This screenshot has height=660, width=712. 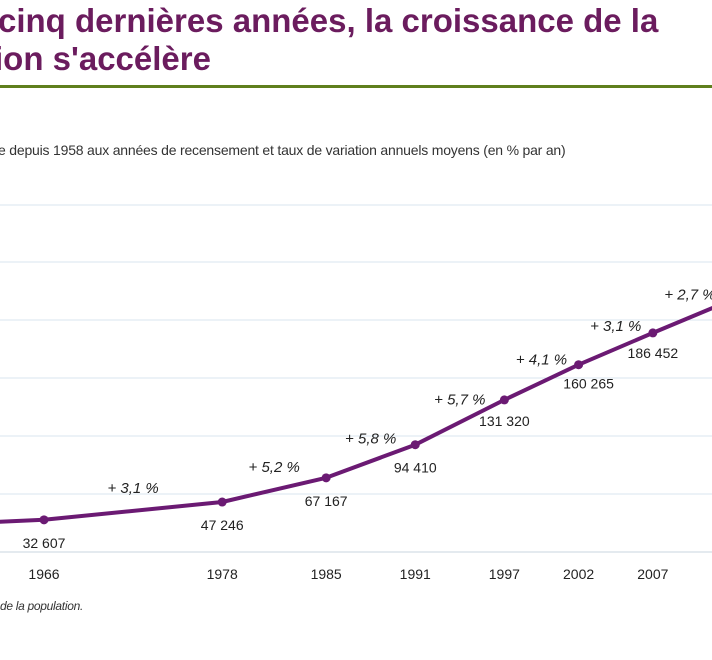 I want to click on title-line-2: ion s'accélère, so click(x=105, y=58).